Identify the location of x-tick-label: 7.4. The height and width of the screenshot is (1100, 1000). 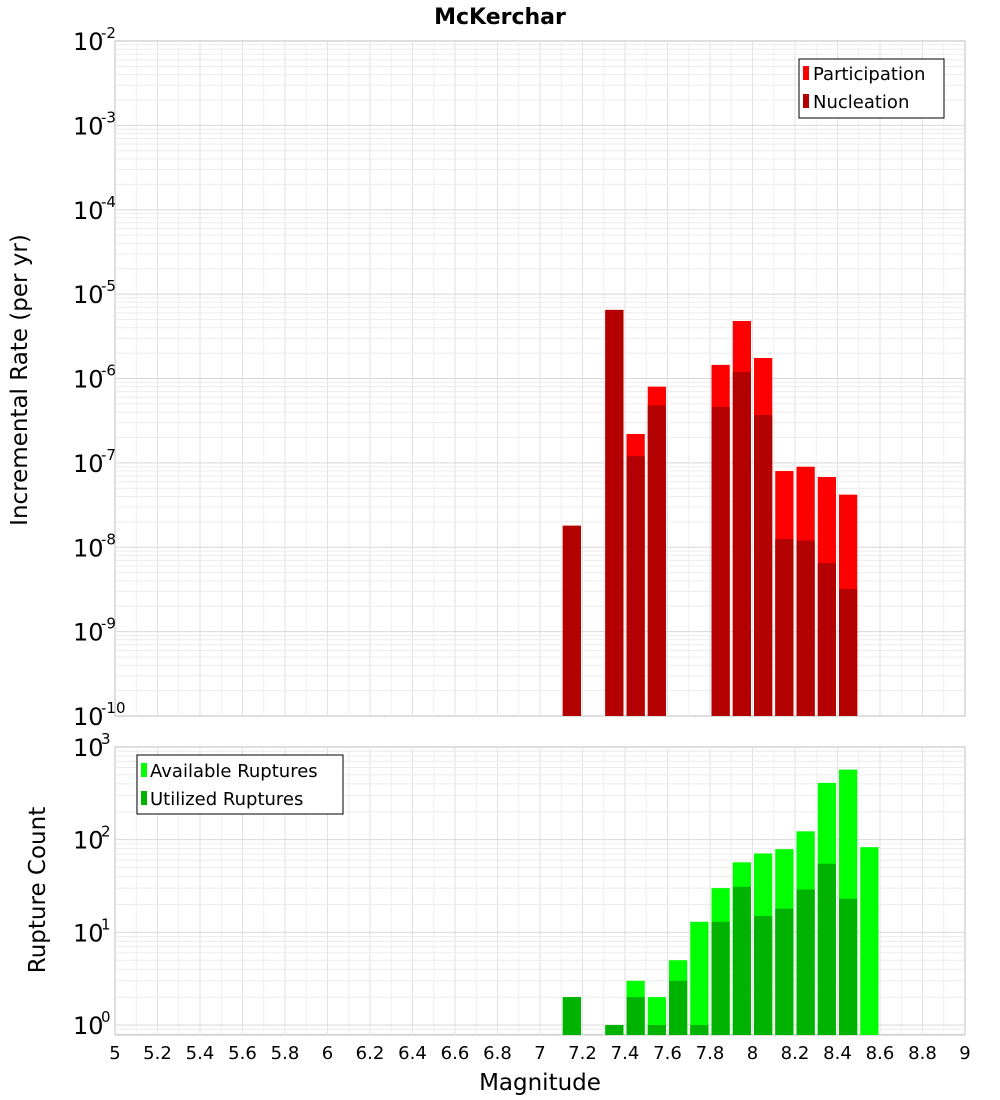
(625, 1053).